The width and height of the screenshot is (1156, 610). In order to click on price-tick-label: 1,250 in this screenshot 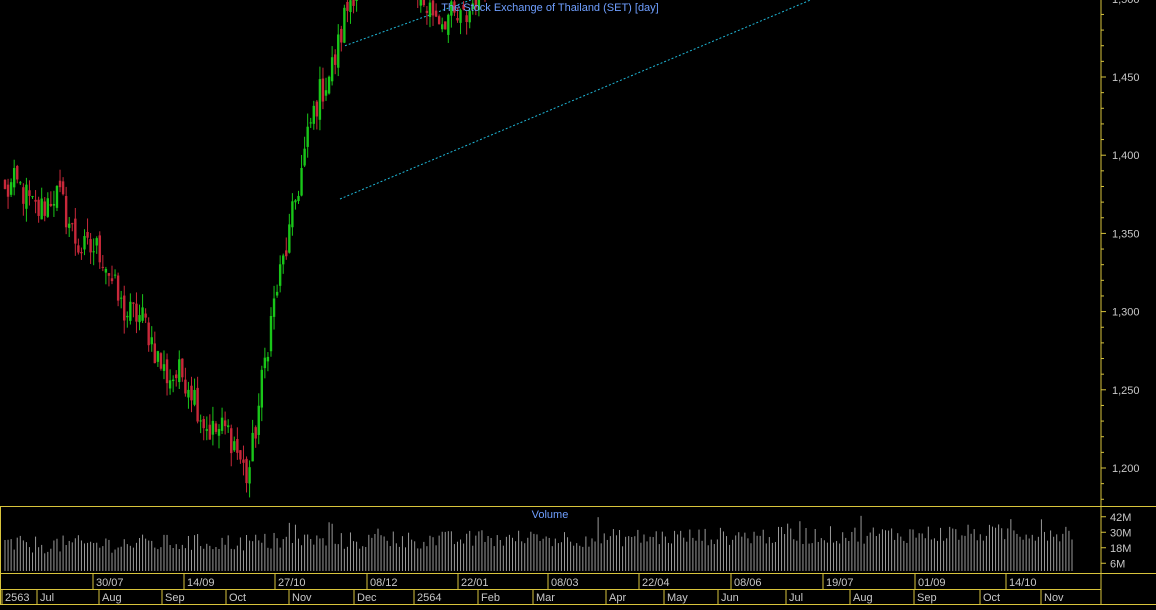, I will do `click(1126, 391)`.